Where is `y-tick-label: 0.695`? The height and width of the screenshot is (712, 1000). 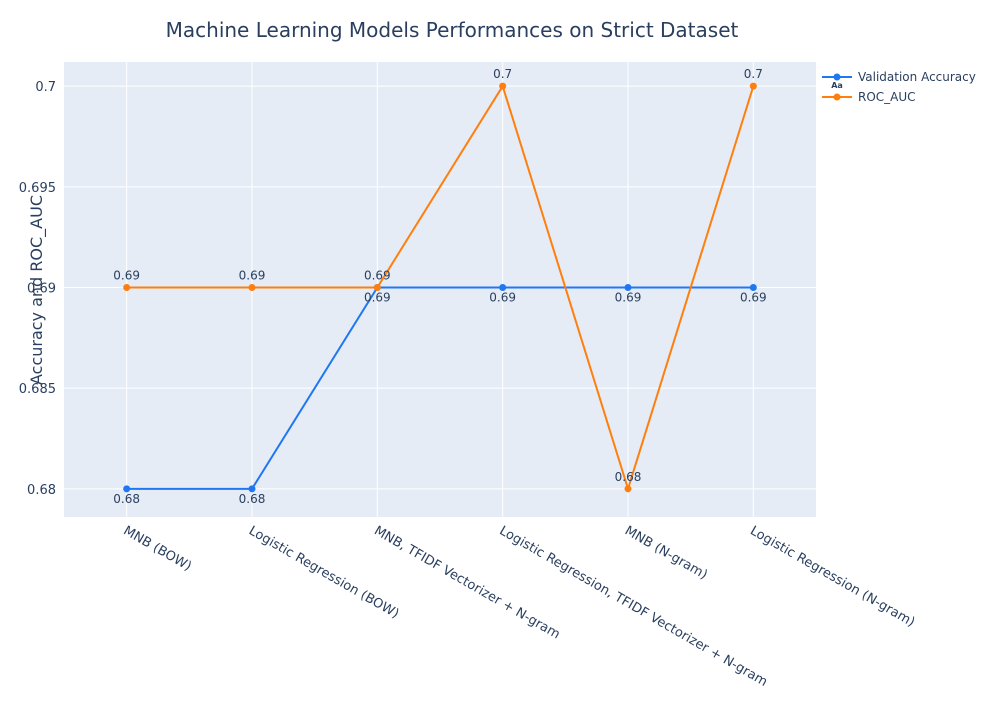 y-tick-label: 0.695 is located at coordinates (37, 188).